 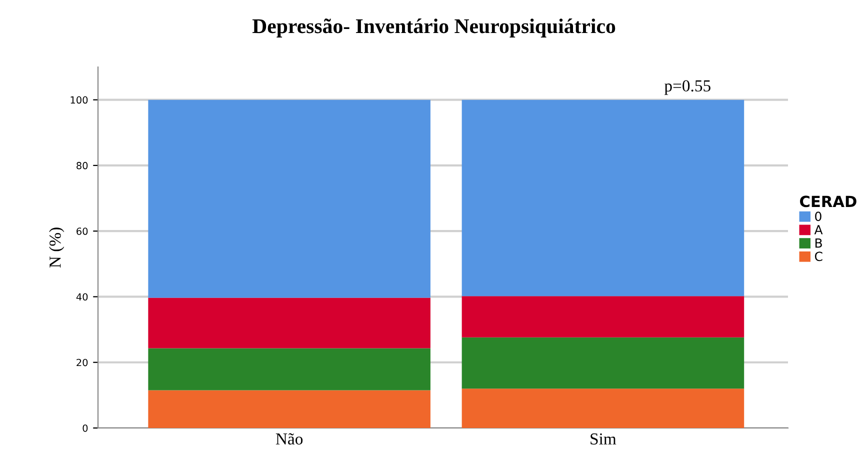 I want to click on x-tick-label: Não, so click(x=289, y=439).